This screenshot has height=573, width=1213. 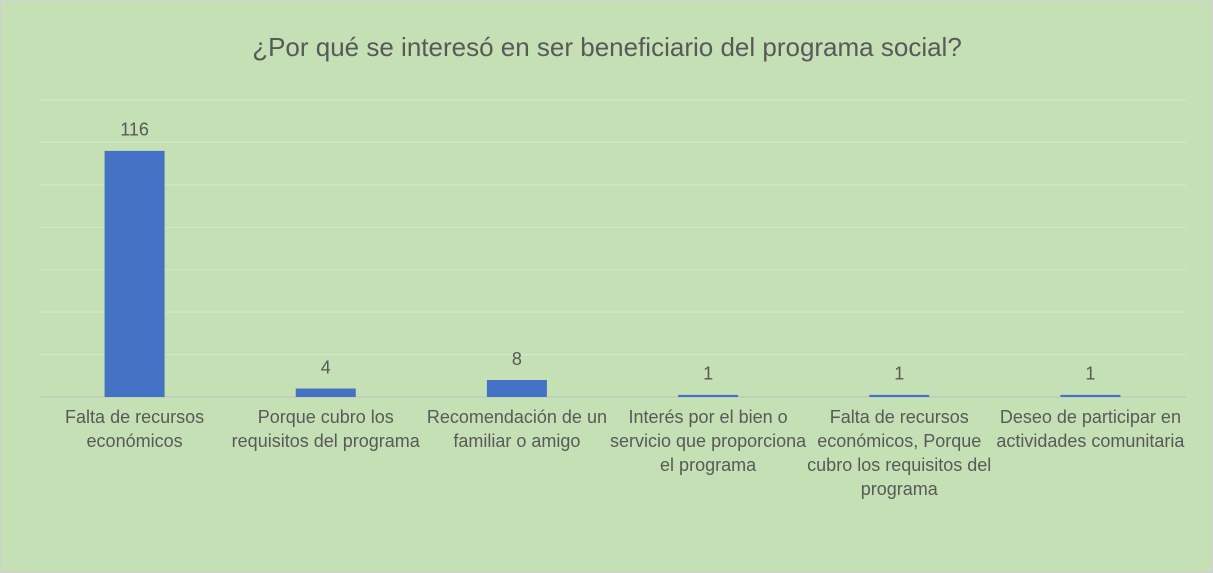 I want to click on x-tick-label: Porque cubro los requisitos del programa, so click(x=325, y=429).